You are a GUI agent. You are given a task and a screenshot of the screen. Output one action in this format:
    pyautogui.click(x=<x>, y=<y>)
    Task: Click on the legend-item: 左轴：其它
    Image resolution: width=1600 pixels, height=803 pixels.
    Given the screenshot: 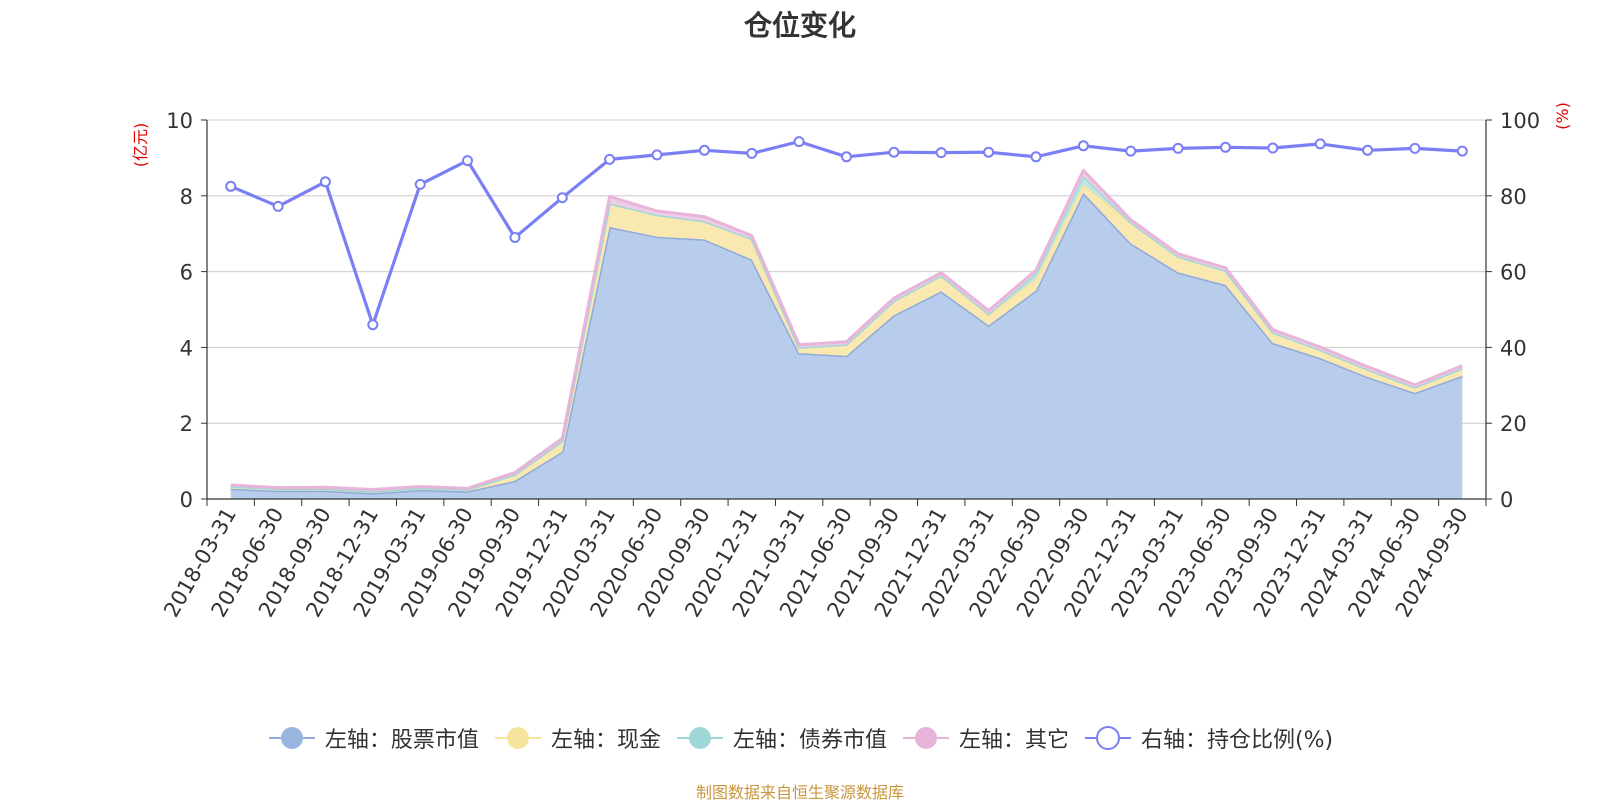 What is the action you would take?
    pyautogui.click(x=985, y=738)
    